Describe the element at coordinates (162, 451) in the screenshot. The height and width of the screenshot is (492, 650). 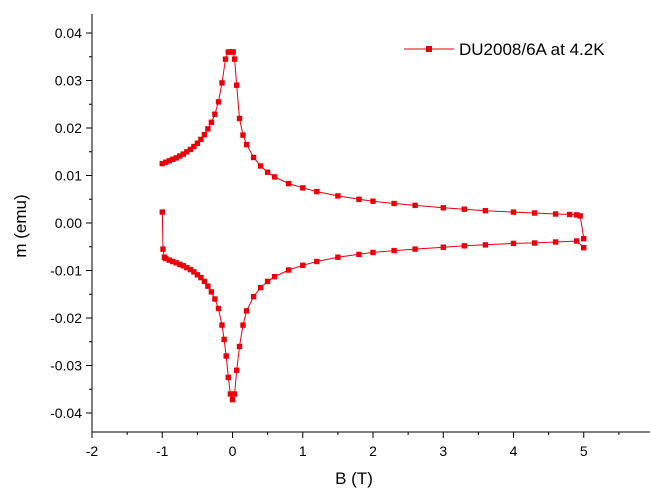
I see `x-tick-label: -1` at that location.